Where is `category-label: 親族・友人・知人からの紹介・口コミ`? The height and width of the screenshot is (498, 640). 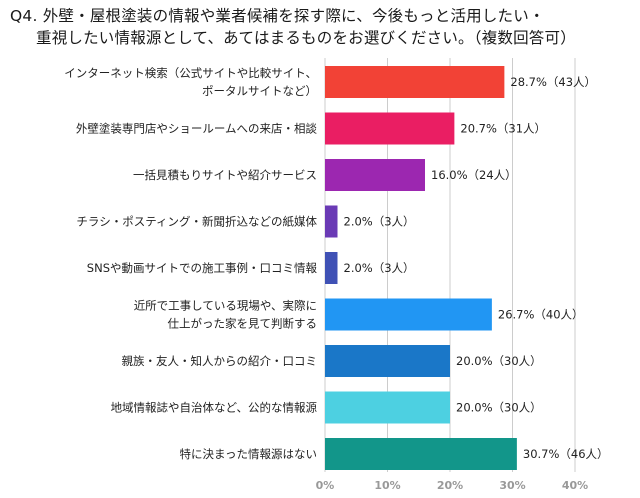
category-label: 親族・友人・知人からの紹介・口コミ is located at coordinates (220, 361).